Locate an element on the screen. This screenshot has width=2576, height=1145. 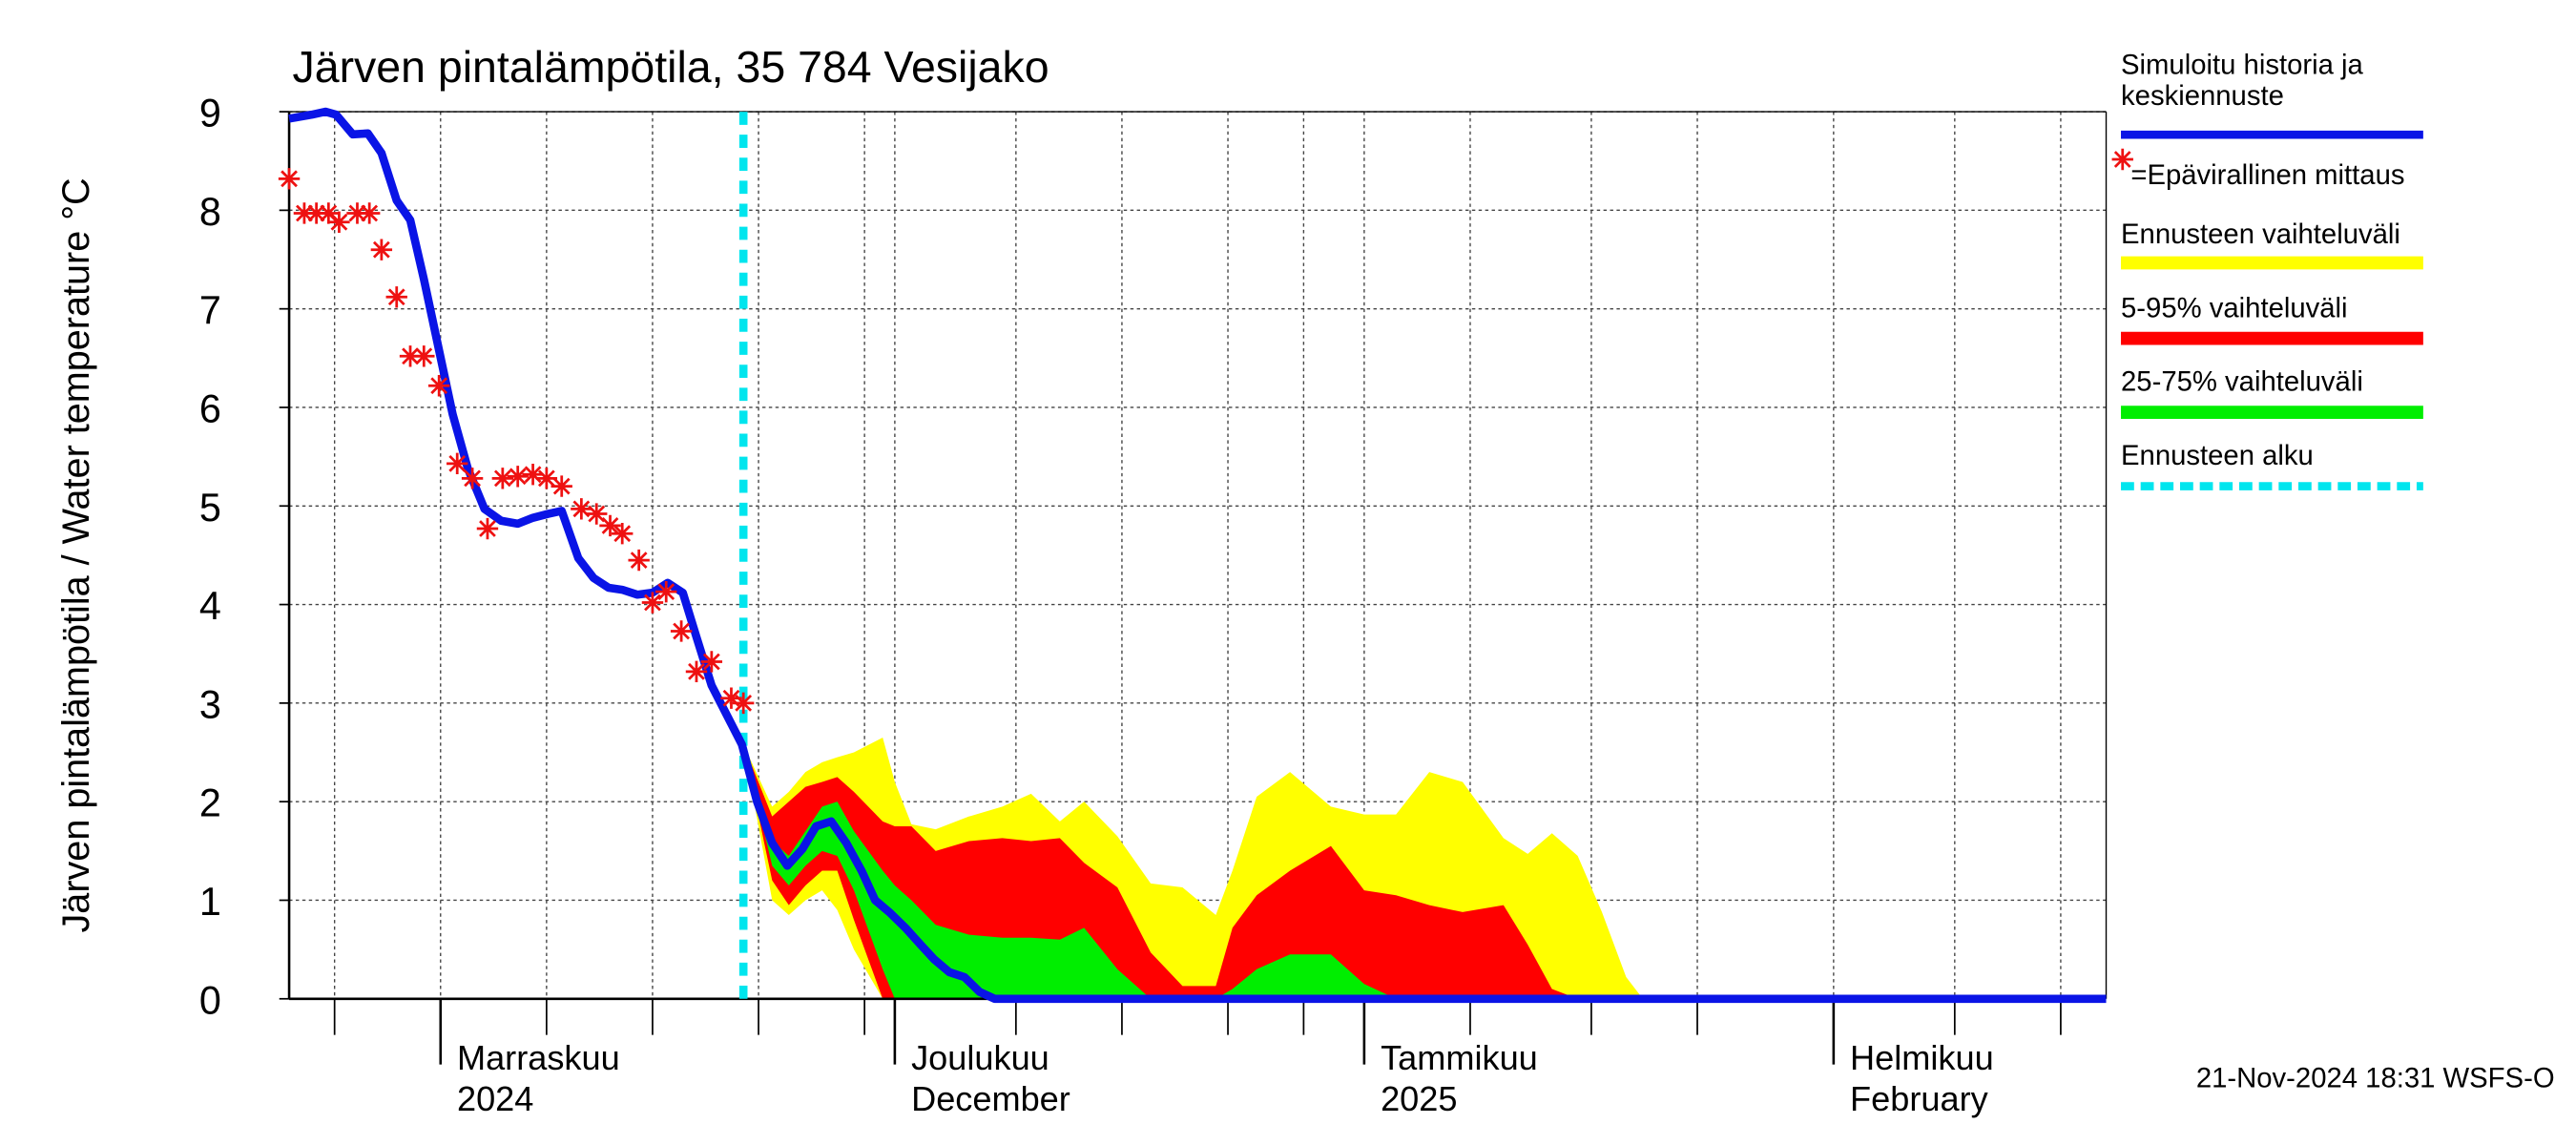
footer: 21-Nov-2024 18:31 WSFS-O is located at coordinates (2375, 1079).